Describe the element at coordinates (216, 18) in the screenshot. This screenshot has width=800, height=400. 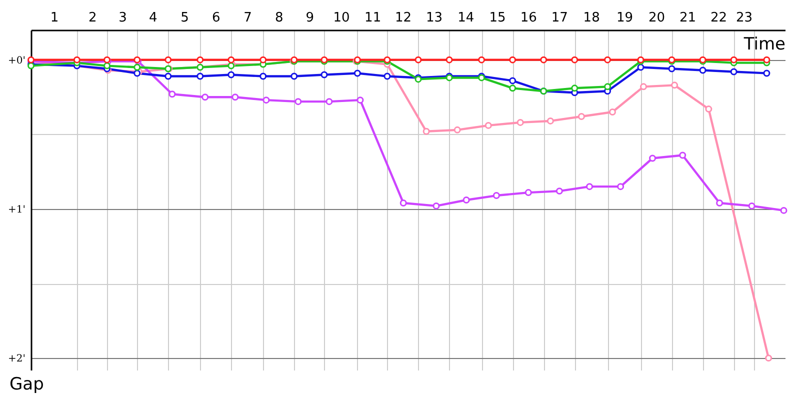
I see `x-tick-label: 6` at that location.